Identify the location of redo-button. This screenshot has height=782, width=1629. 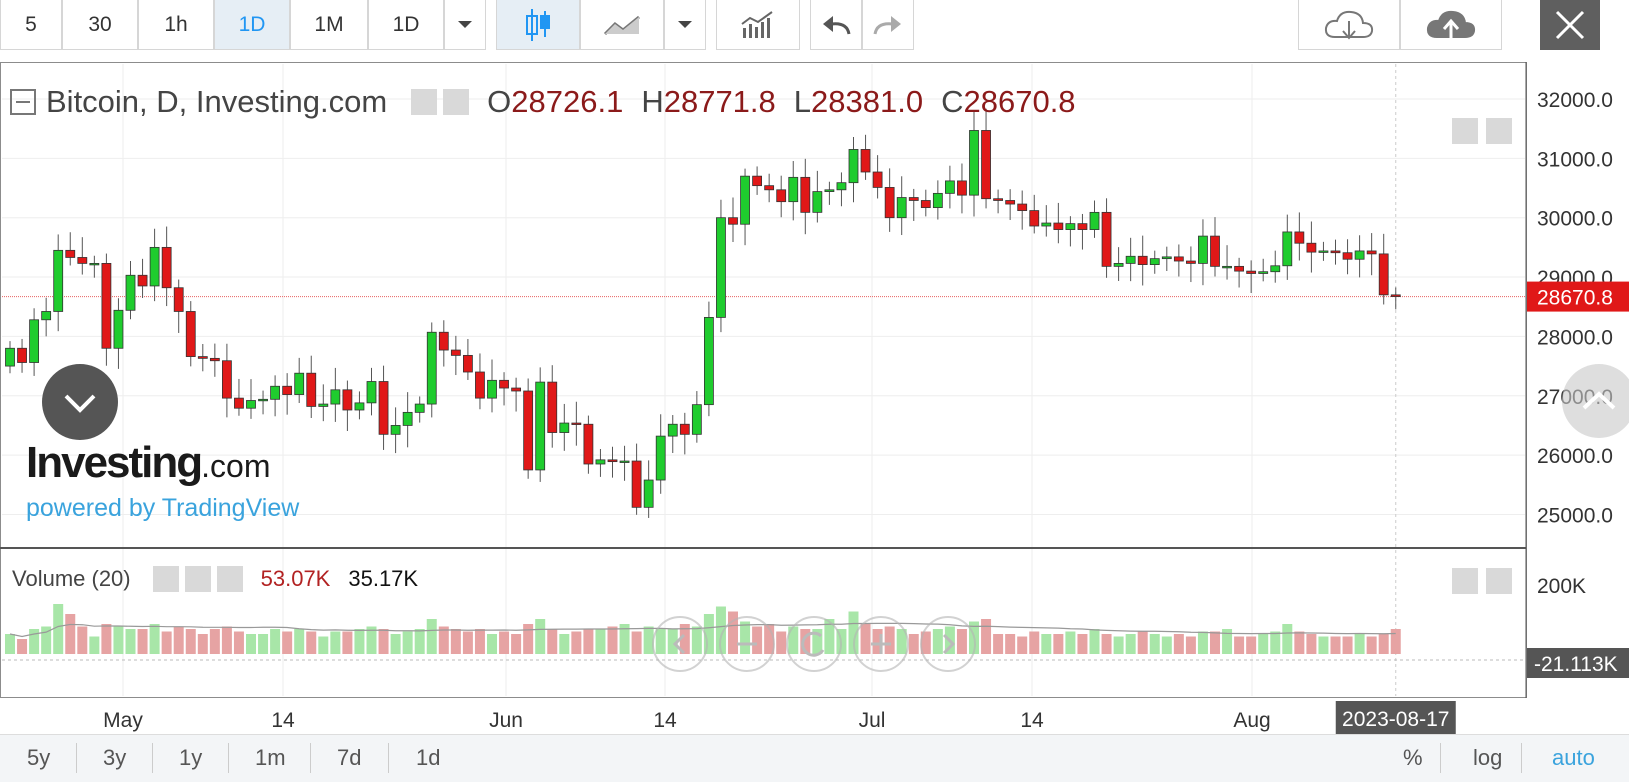
(888, 25).